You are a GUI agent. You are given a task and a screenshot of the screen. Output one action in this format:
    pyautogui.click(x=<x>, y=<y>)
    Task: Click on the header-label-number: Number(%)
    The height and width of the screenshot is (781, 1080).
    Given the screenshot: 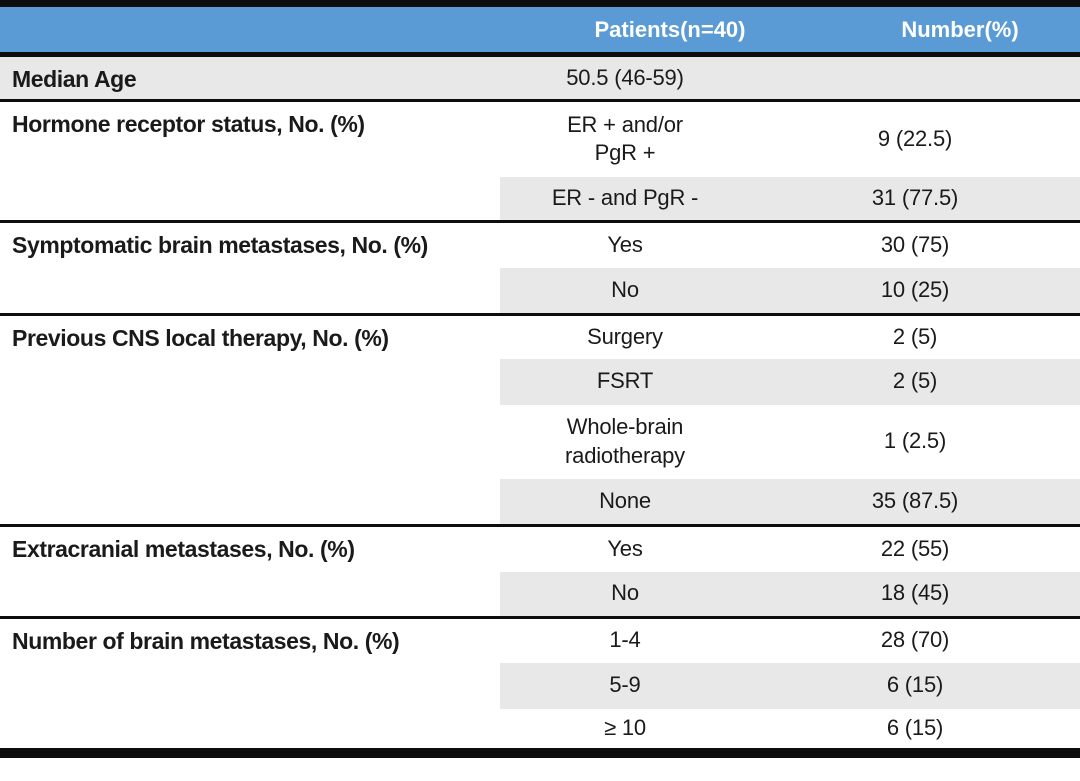 What is the action you would take?
    pyautogui.click(x=960, y=29)
    